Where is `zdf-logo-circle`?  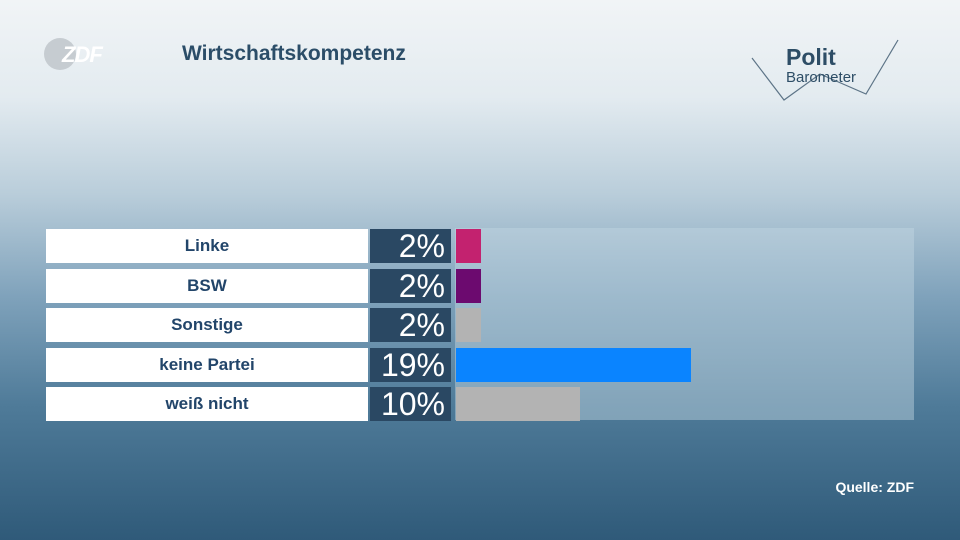 zdf-logo-circle is located at coordinates (60, 54).